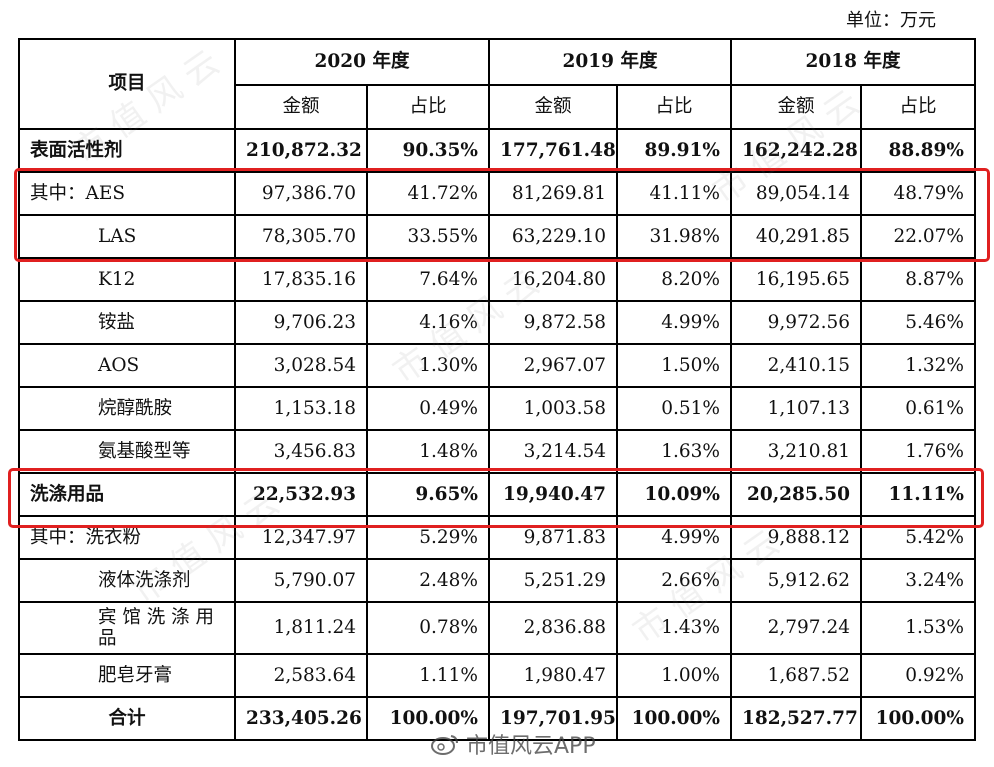 Image resolution: width=994 pixels, height=767 pixels. Describe the element at coordinates (301, 494) in the screenshot. I see `amount-cell: 22,532.93` at that location.